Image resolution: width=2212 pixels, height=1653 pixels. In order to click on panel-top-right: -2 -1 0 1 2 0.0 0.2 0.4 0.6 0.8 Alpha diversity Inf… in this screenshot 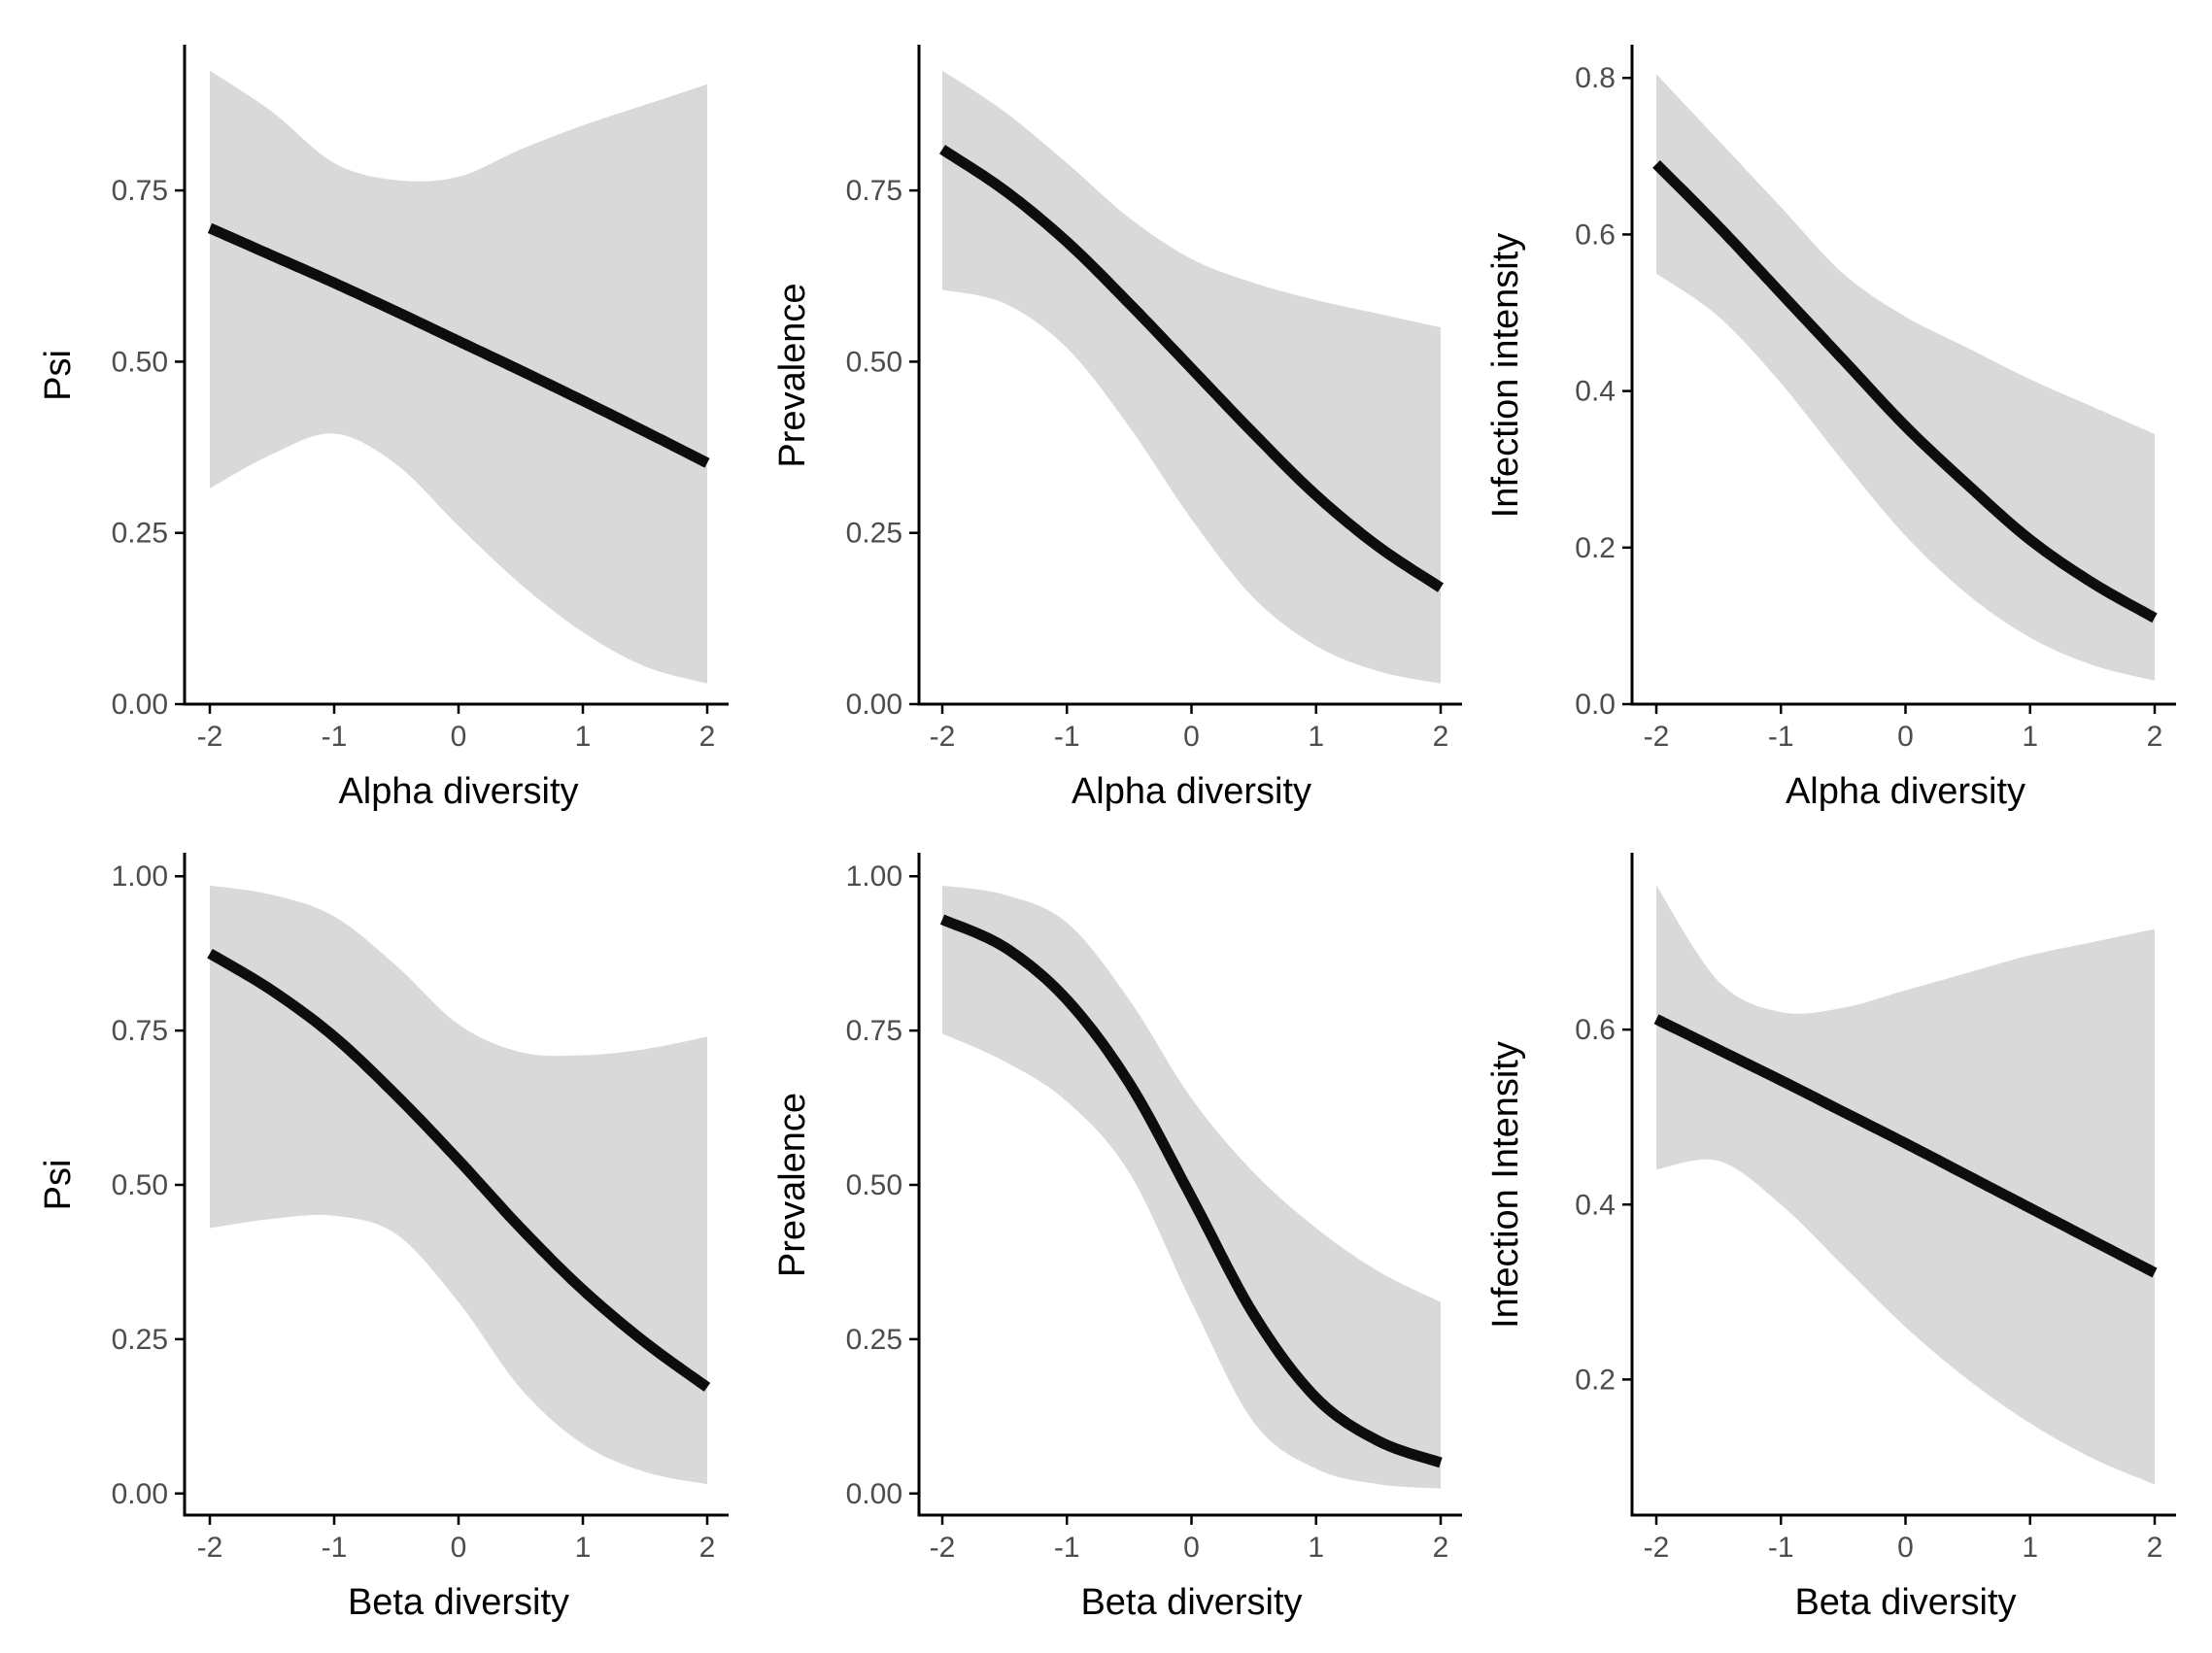, I will do `click(1831, 428)`.